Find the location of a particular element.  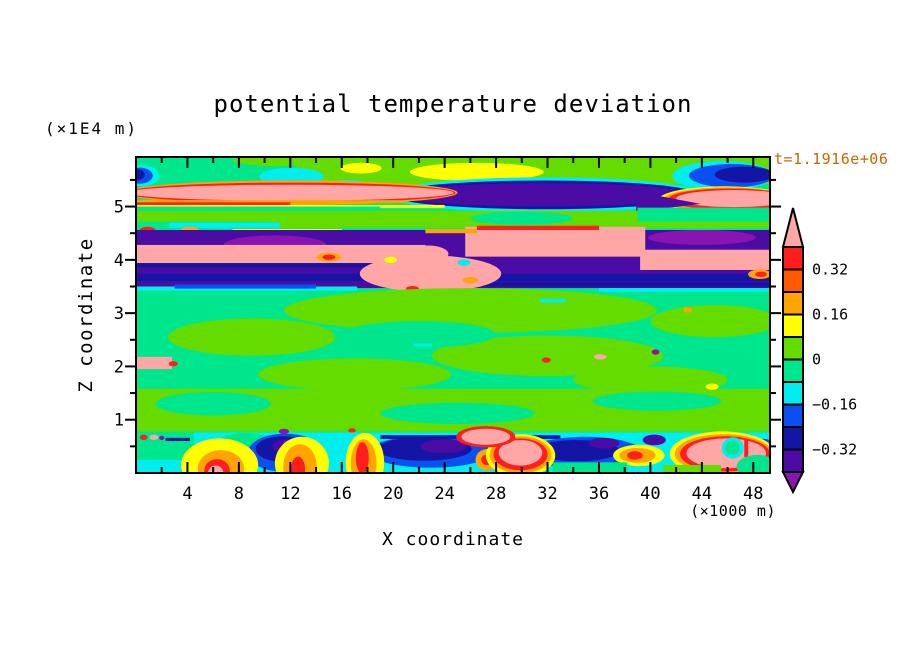

x-tick-label: 24 is located at coordinates (444, 494).